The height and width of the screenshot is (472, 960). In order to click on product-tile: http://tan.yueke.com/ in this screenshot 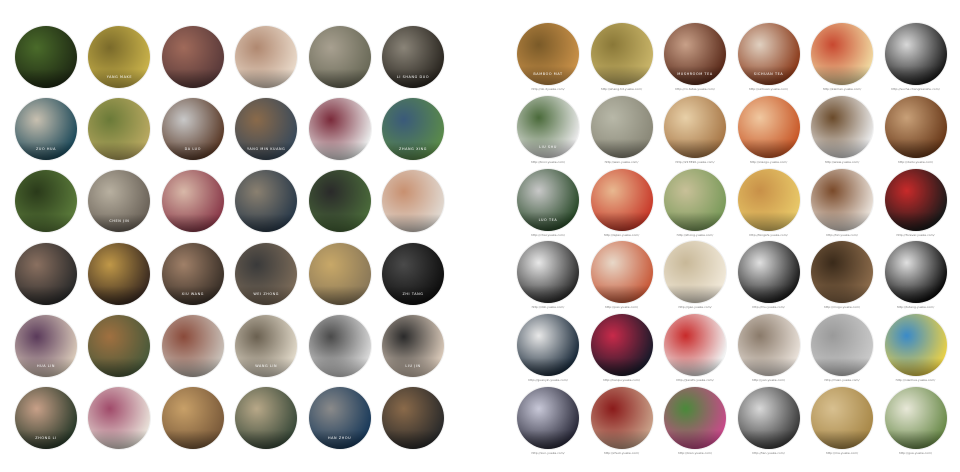, I will do `click(768, 422)`.